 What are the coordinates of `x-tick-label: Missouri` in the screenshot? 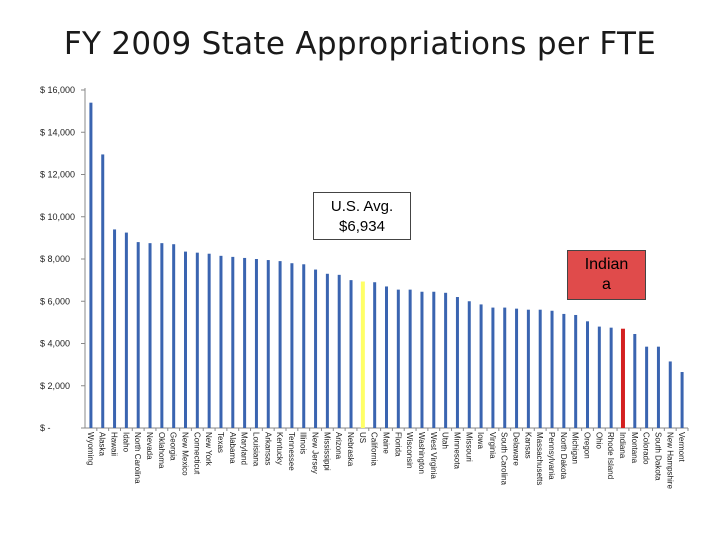 It's located at (468, 447).